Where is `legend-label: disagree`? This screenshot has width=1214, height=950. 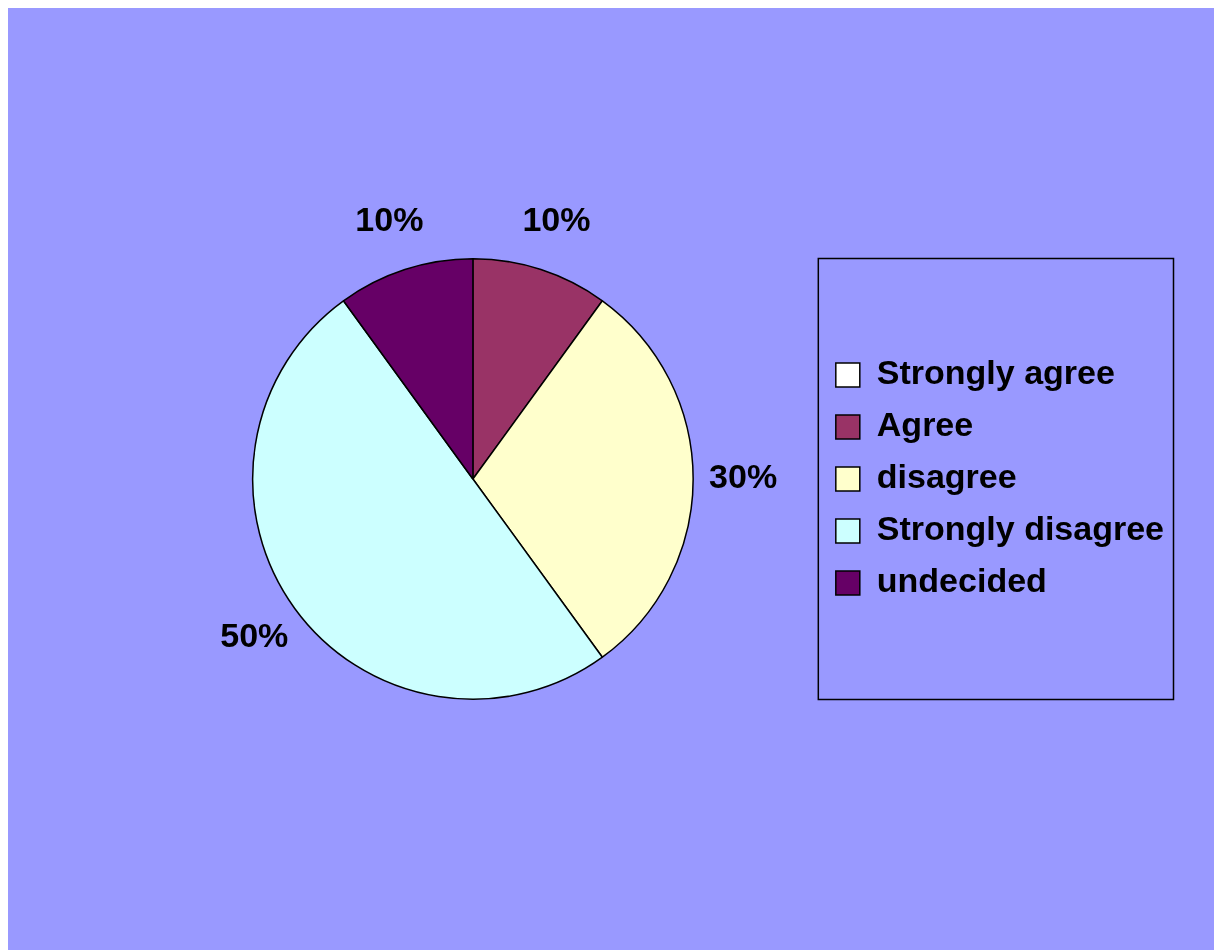
legend-label: disagree is located at coordinates (946, 476).